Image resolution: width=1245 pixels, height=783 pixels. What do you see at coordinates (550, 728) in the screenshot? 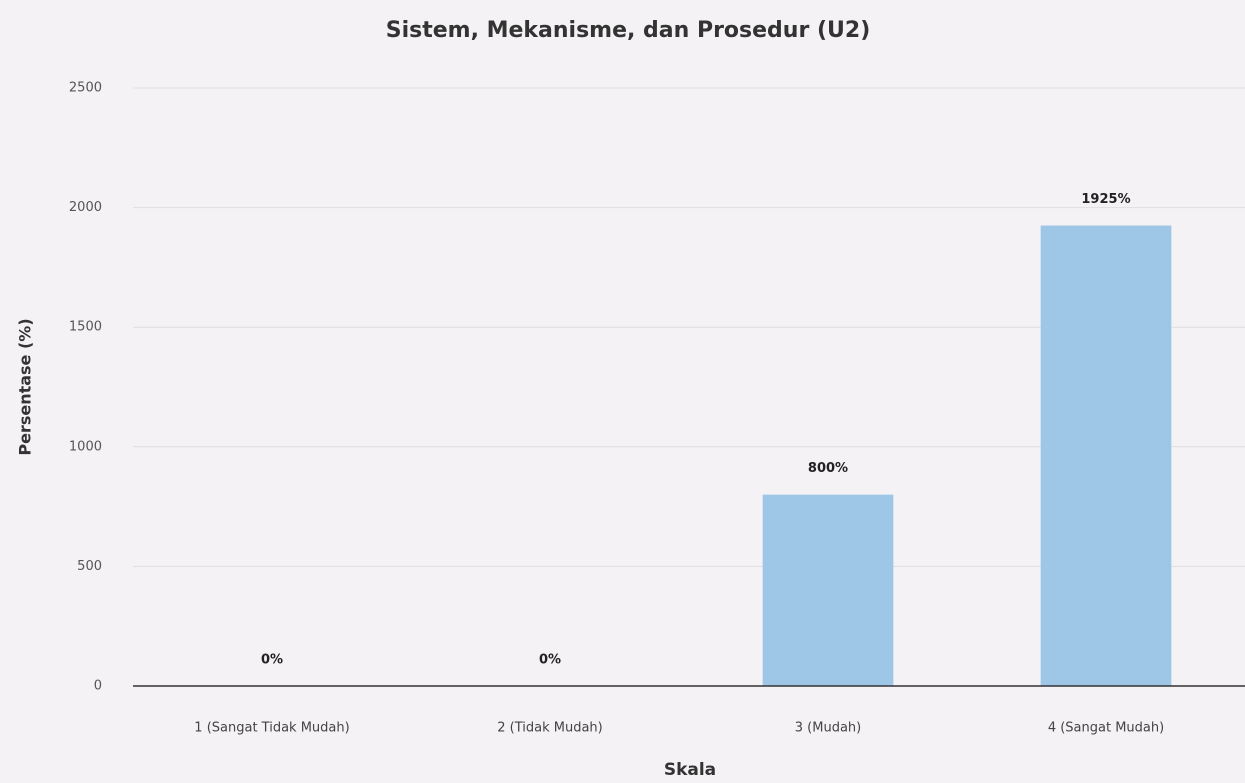
I see `x-tick-label: 2 (Tidak Mudah)` at bounding box center [550, 728].